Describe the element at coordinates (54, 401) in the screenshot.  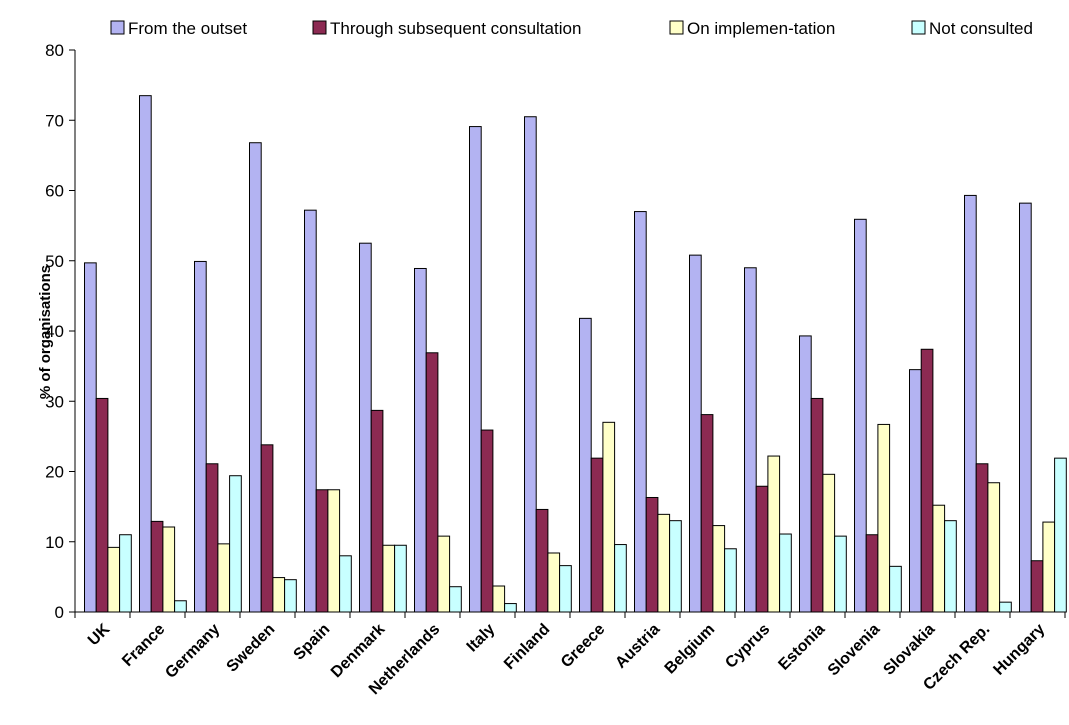
I see `y-tick-label: 30` at that location.